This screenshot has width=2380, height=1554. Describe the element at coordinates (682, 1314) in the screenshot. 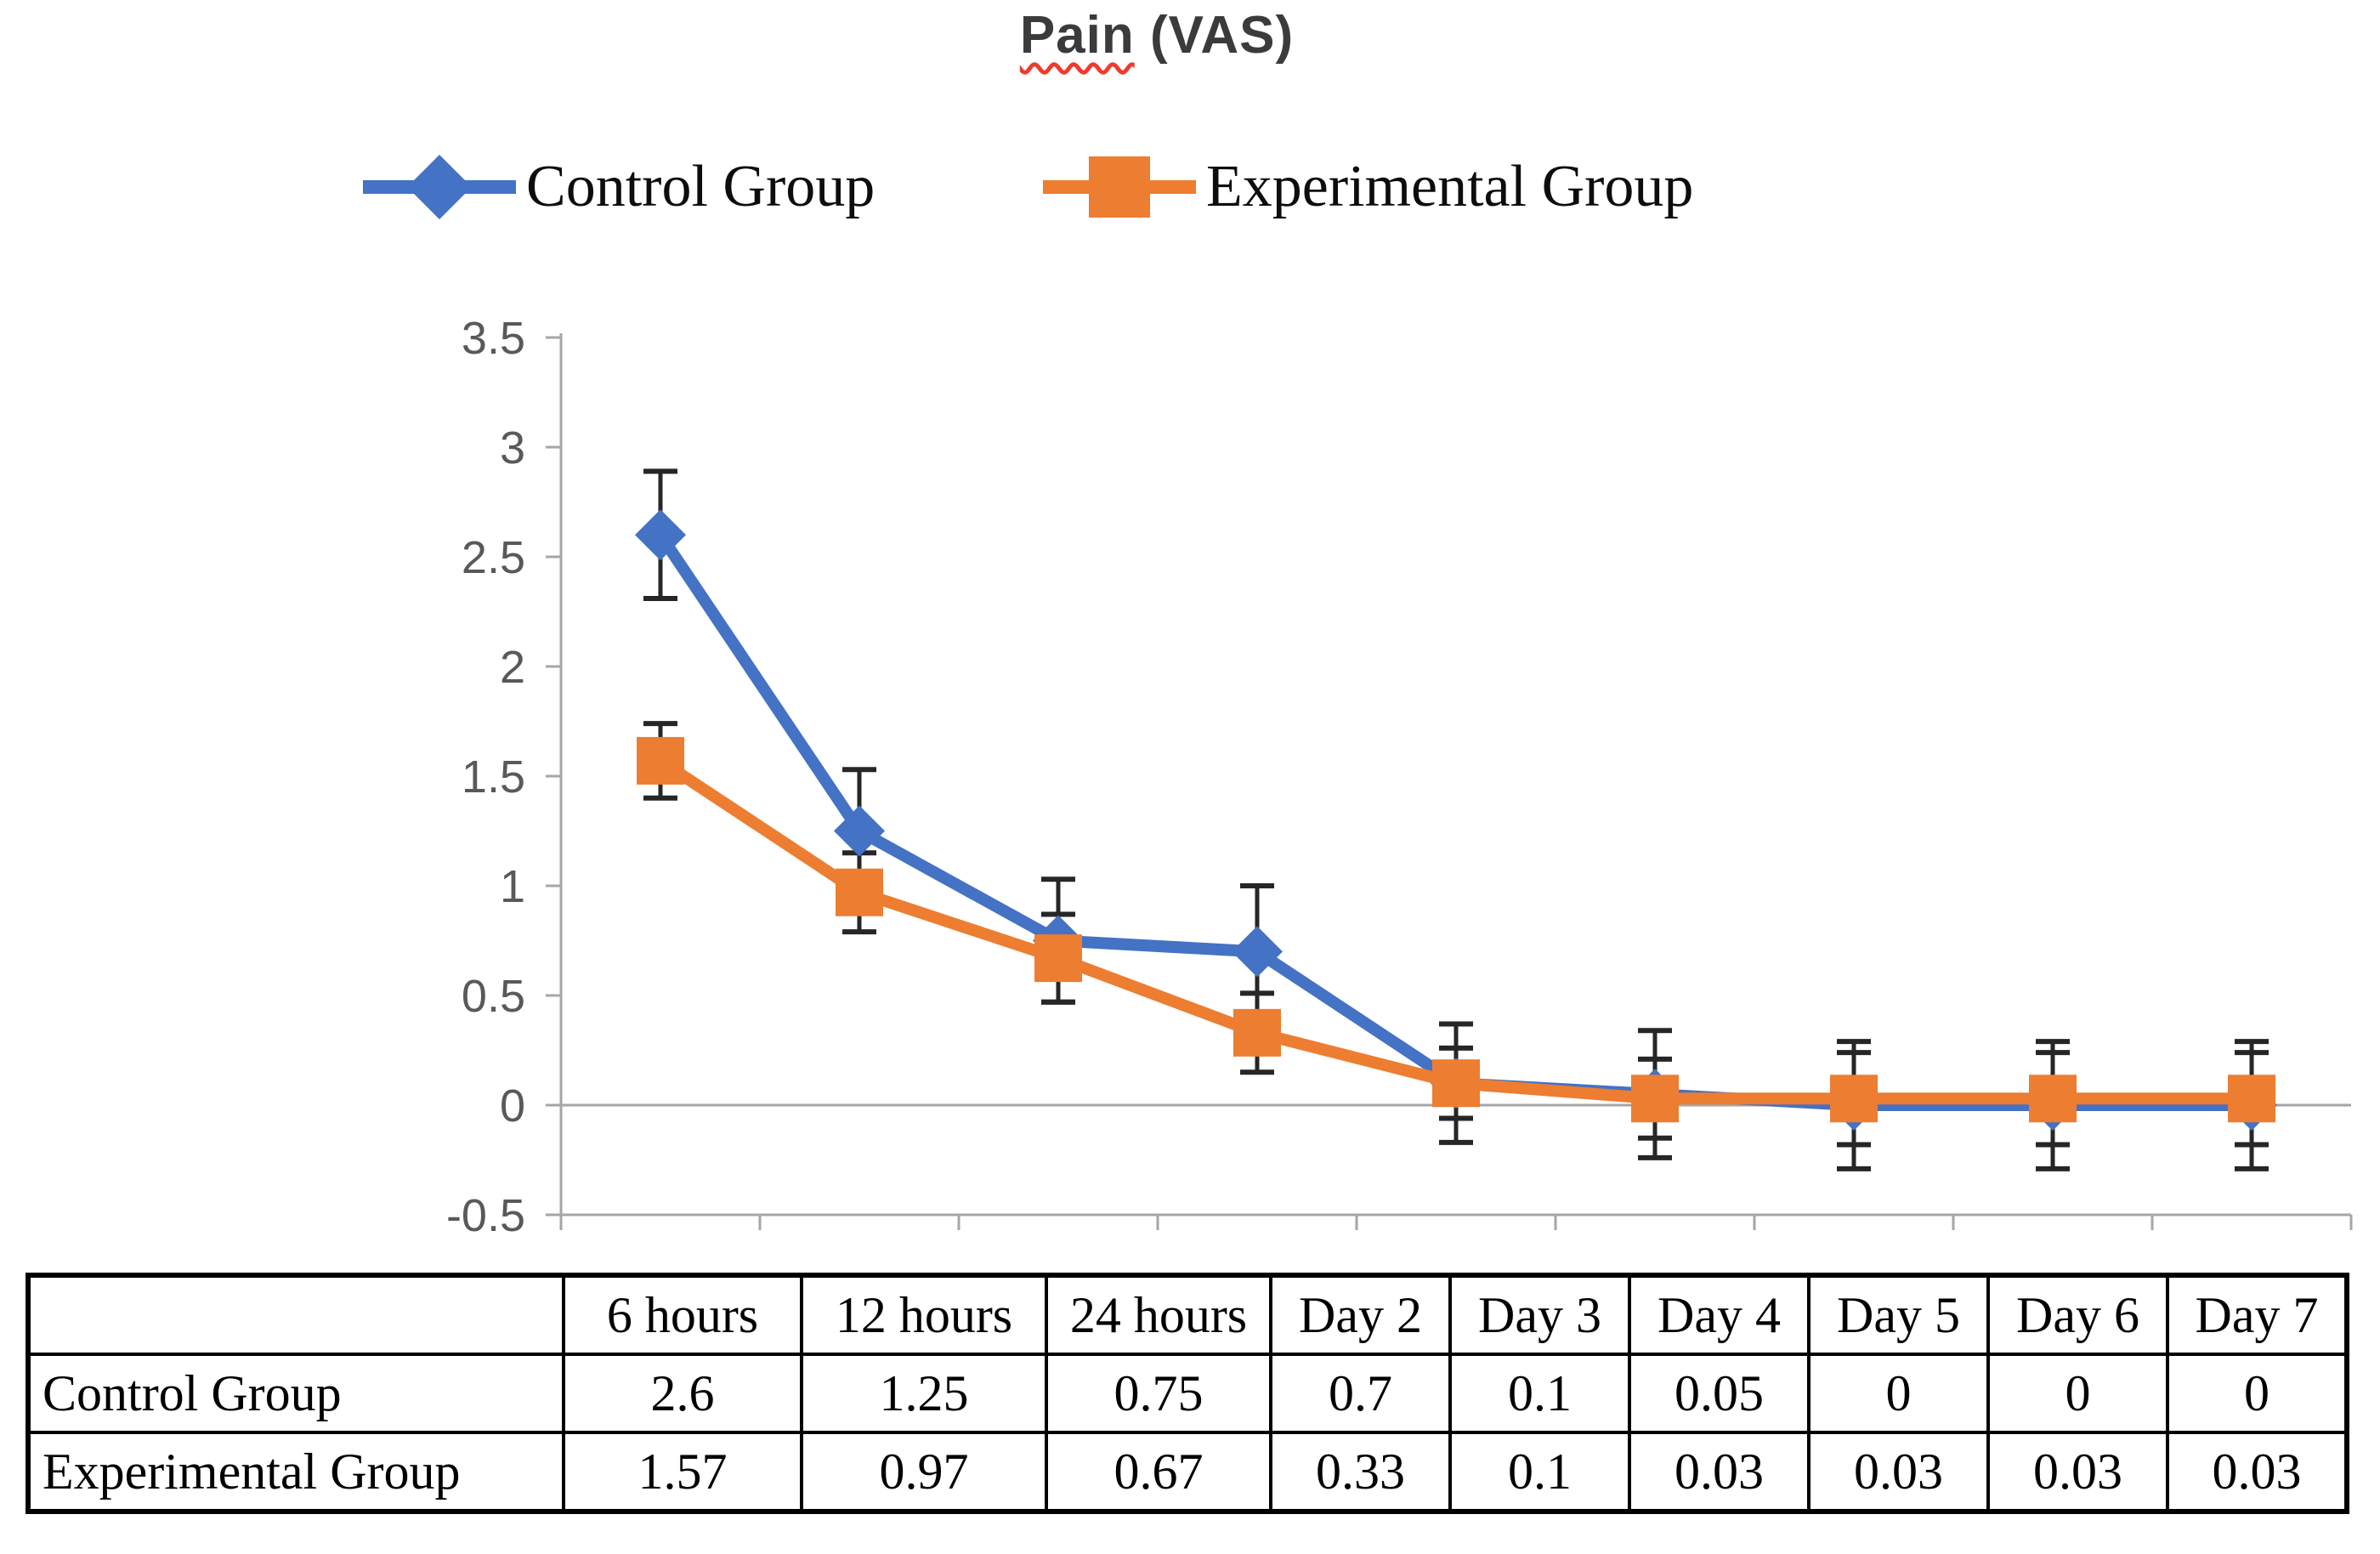

I see `table-header-cell: 6 hours` at that location.